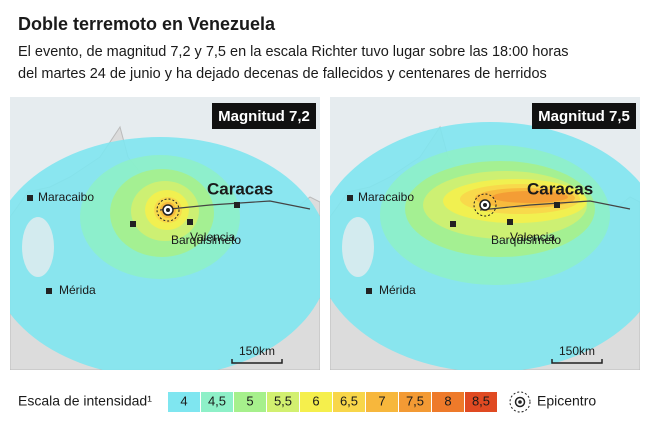 This screenshot has width=656, height=432. What do you see at coordinates (566, 401) in the screenshot?
I see `legend-epicenter-label: Epicentro` at bounding box center [566, 401].